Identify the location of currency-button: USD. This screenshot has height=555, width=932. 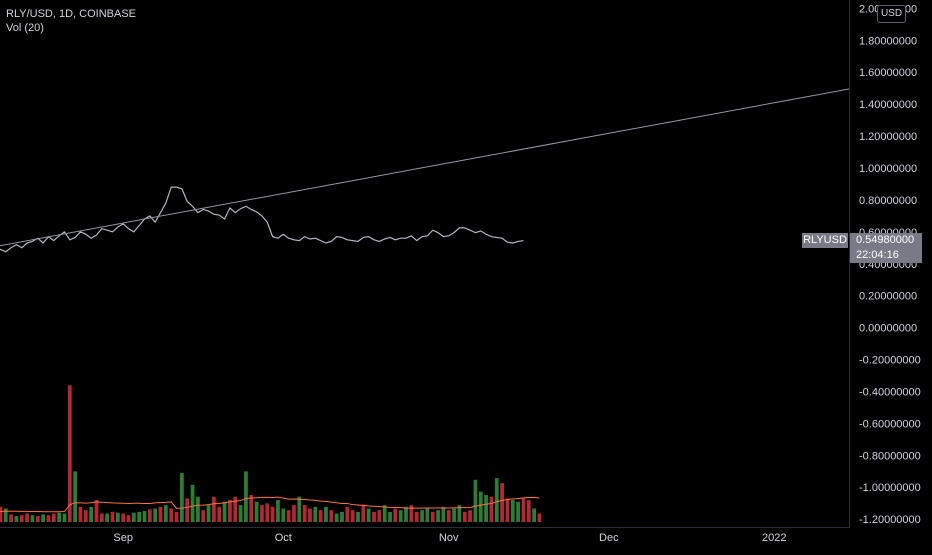
(891, 14).